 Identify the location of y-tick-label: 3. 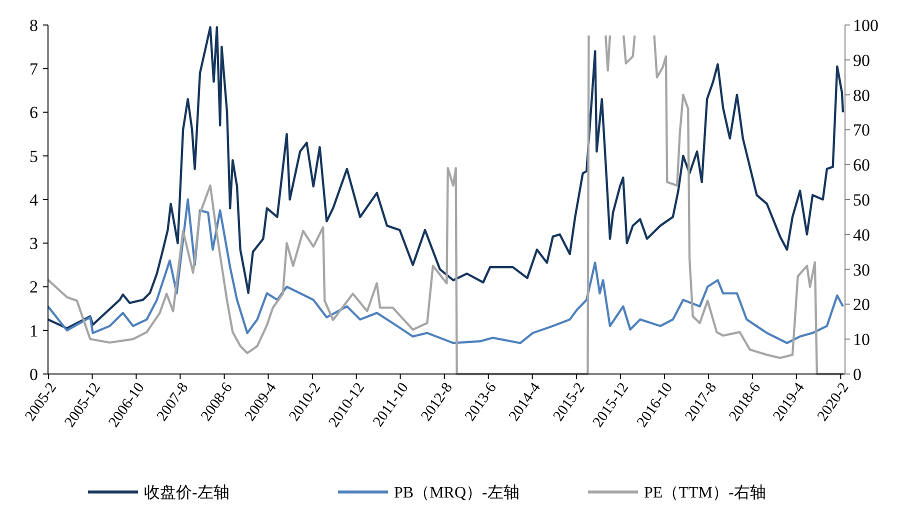
(34, 244).